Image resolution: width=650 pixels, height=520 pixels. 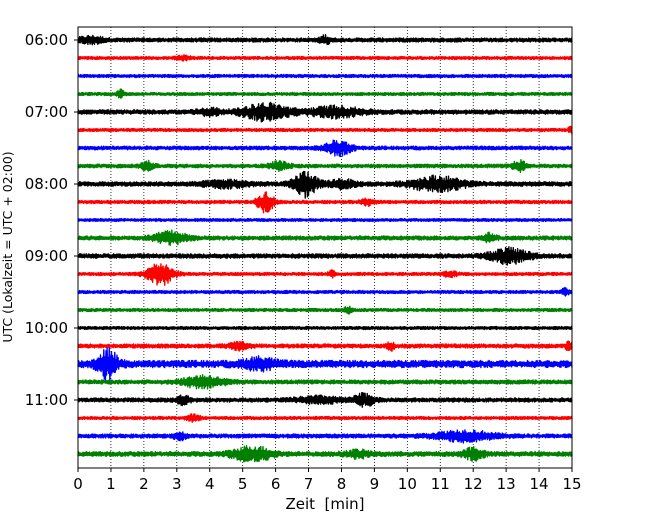 What do you see at coordinates (177, 484) in the screenshot?
I see `x-tick-label: 3` at bounding box center [177, 484].